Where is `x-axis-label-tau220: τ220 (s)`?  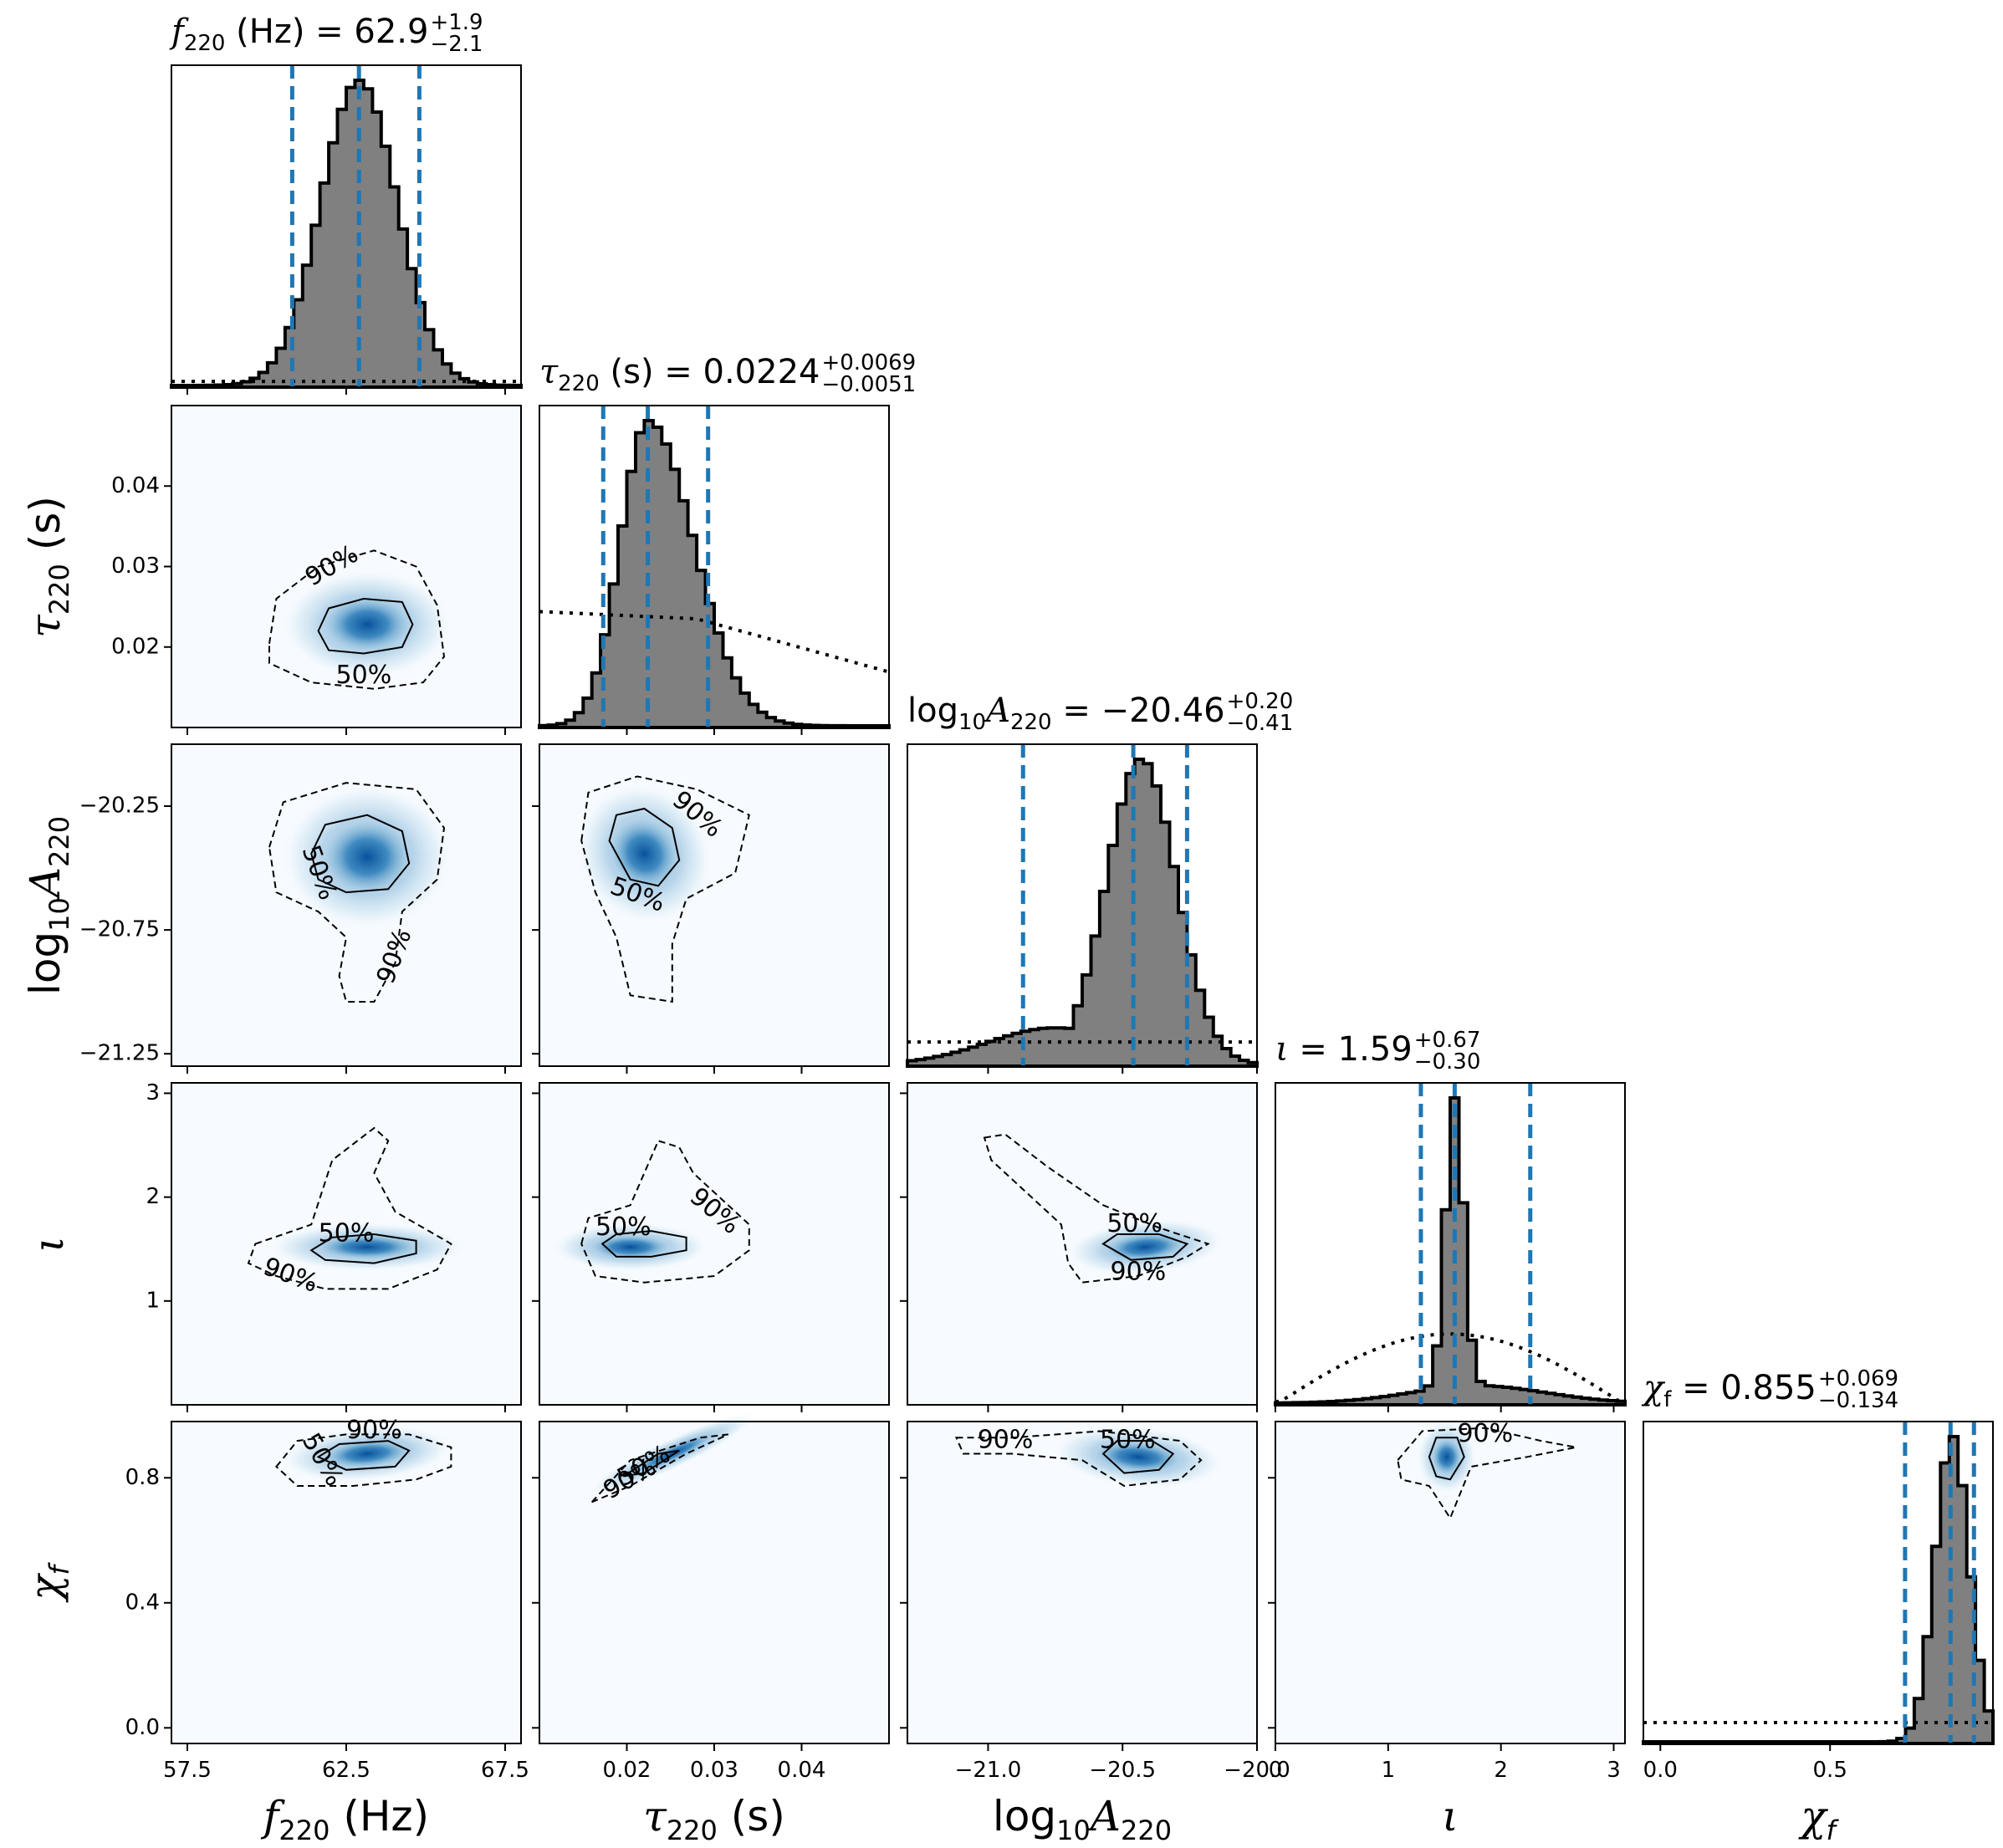 x-axis-label-tau220: τ220 (s) is located at coordinates (714, 1819).